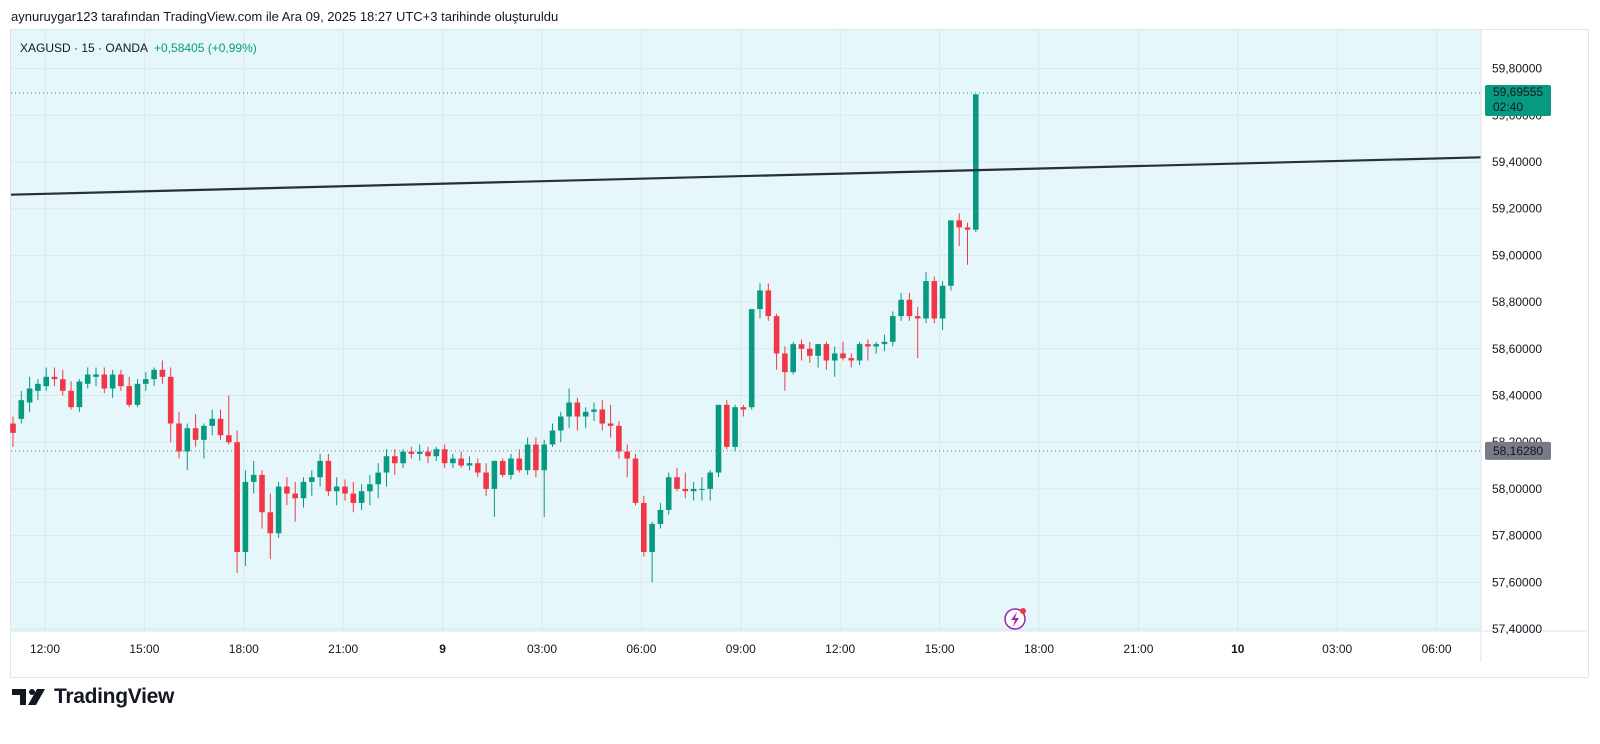 Image resolution: width=1600 pixels, height=744 pixels. I want to click on time-tick: 06:00, so click(1437, 649).